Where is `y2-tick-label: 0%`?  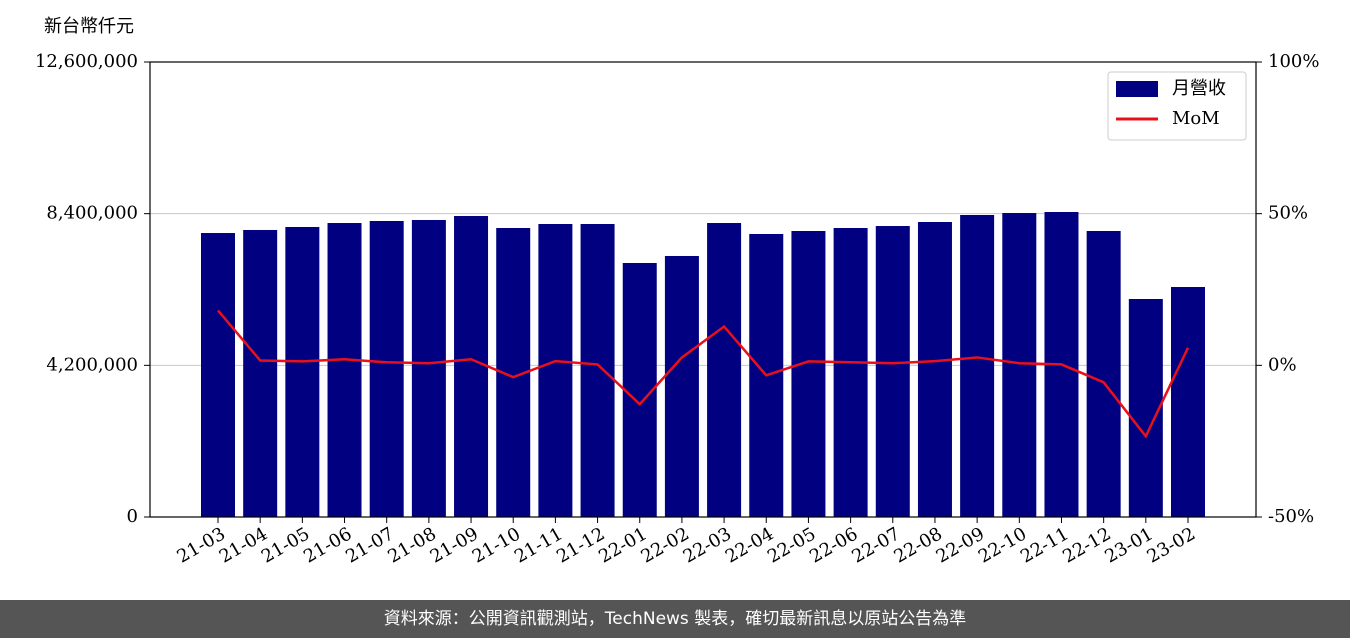
y2-tick-label: 0% is located at coordinates (1282, 364).